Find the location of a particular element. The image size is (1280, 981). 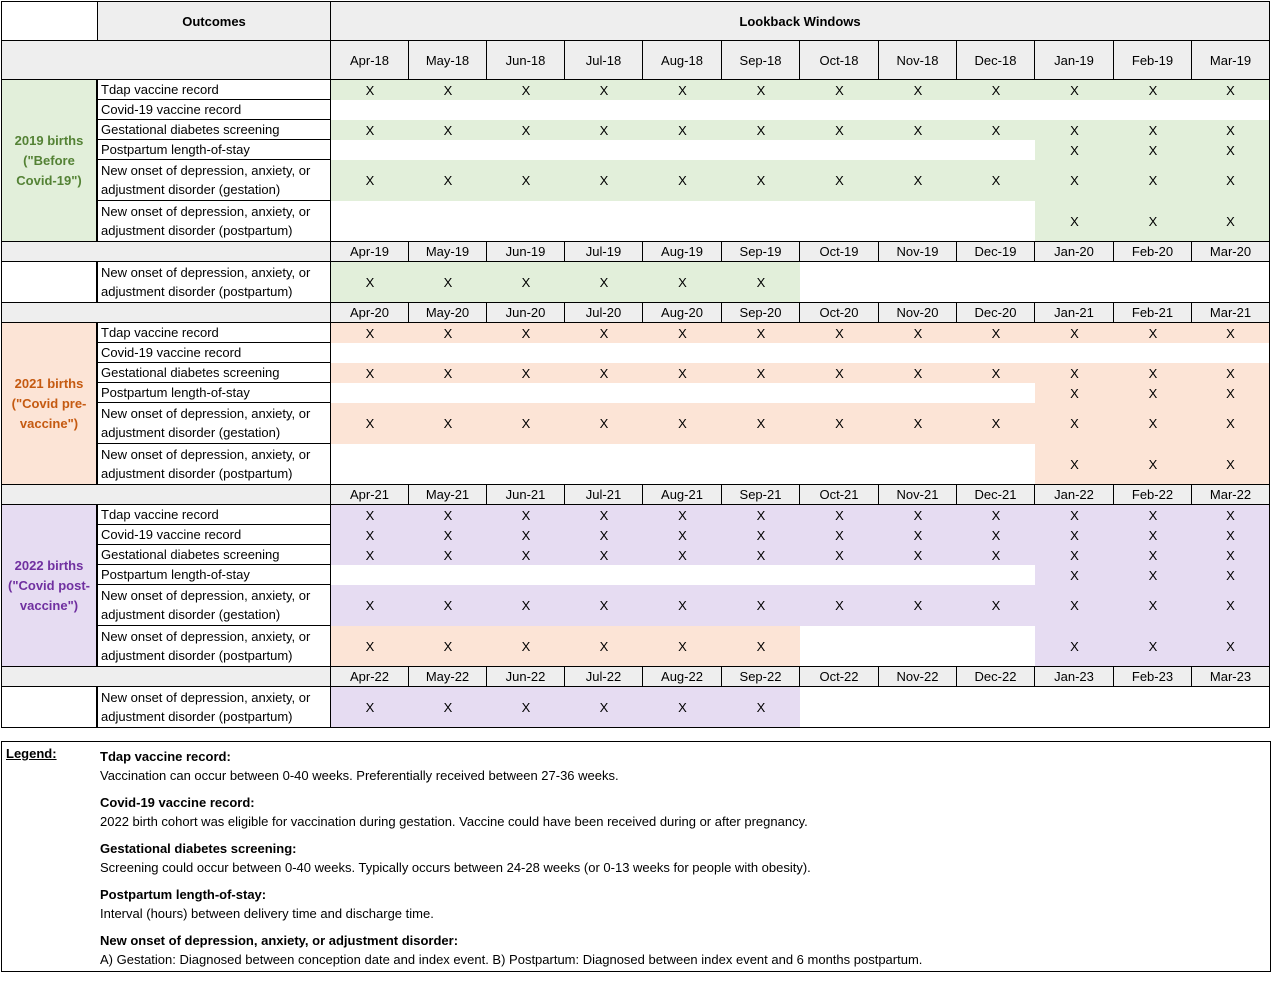

month-header-cell: Jul-20 is located at coordinates (604, 313).